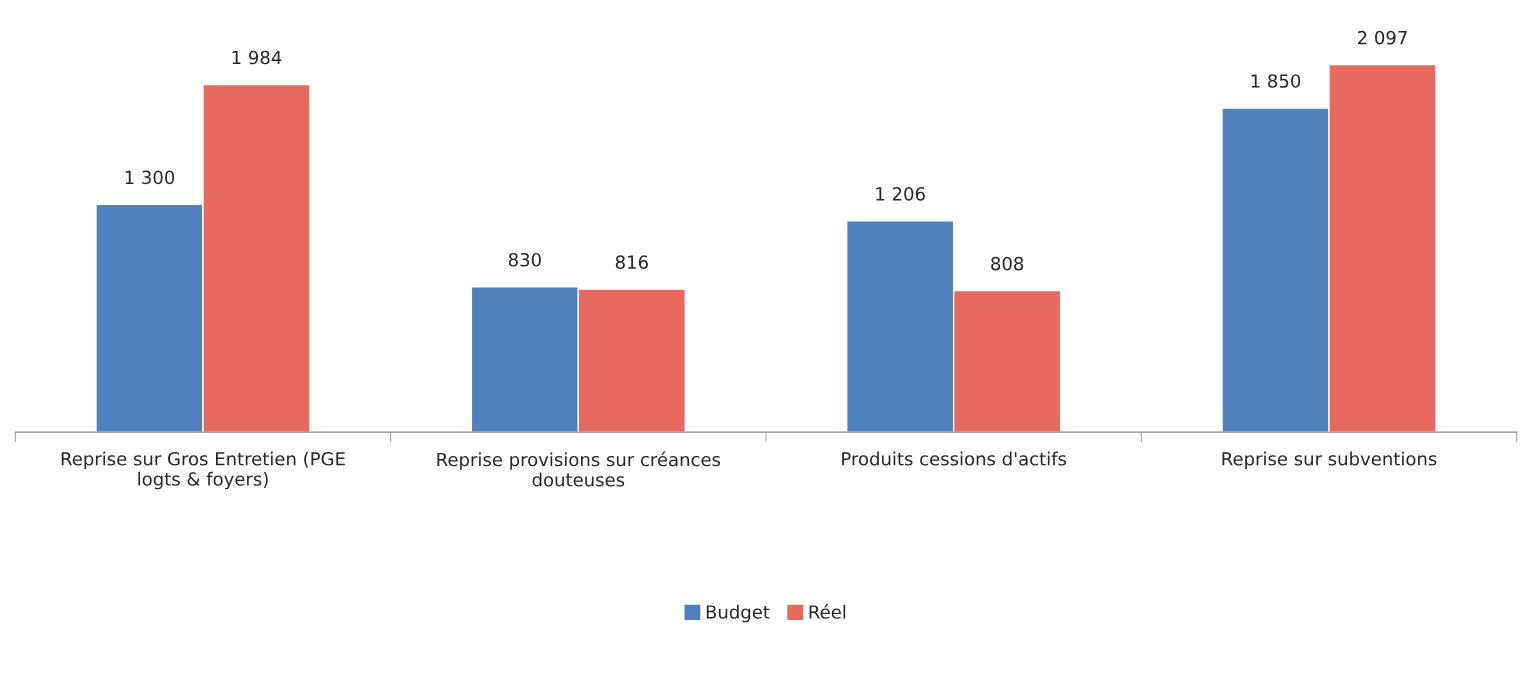 Image resolution: width=1532 pixels, height=686 pixels. Describe the element at coordinates (738, 613) in the screenshot. I see `legend-label: Budget` at that location.